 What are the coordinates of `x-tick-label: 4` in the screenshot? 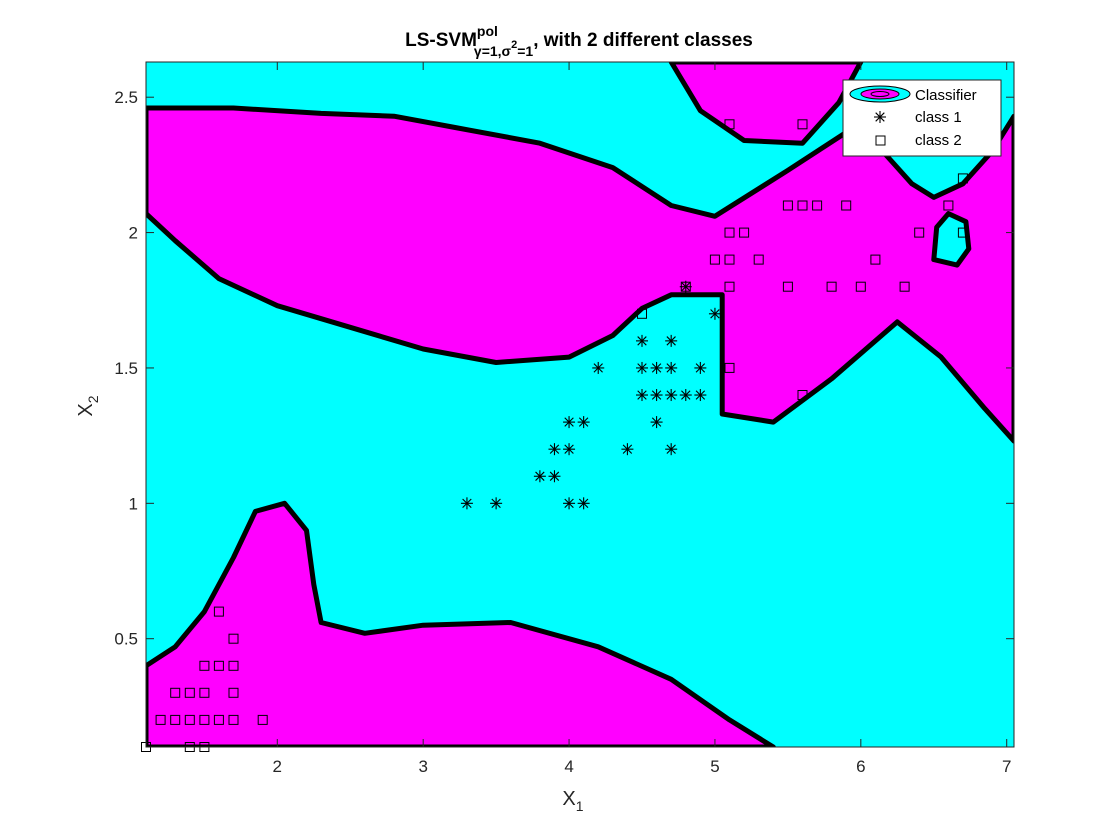 It's located at (568, 766).